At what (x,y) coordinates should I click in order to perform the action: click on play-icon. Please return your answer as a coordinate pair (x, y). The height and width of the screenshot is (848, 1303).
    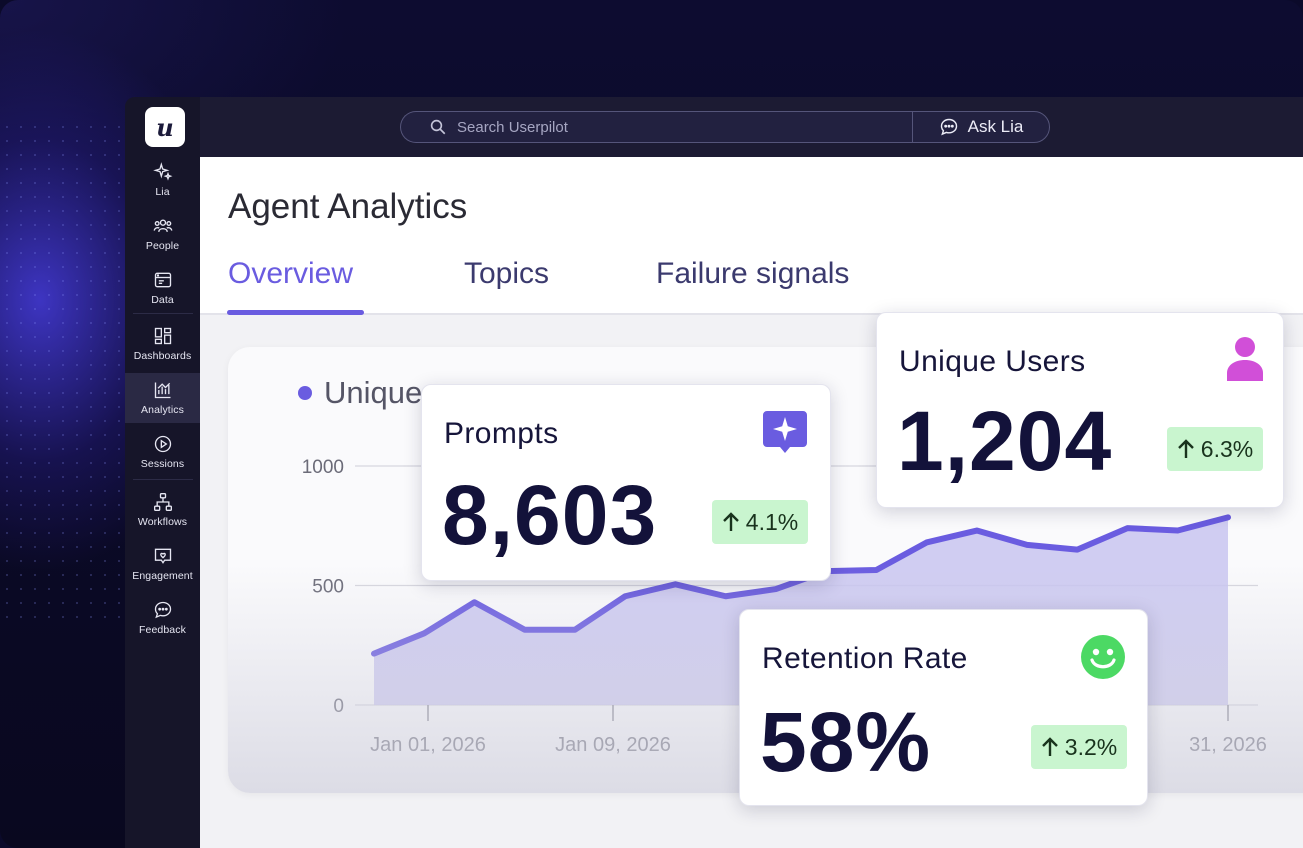
    Looking at the image, I should click on (162, 444).